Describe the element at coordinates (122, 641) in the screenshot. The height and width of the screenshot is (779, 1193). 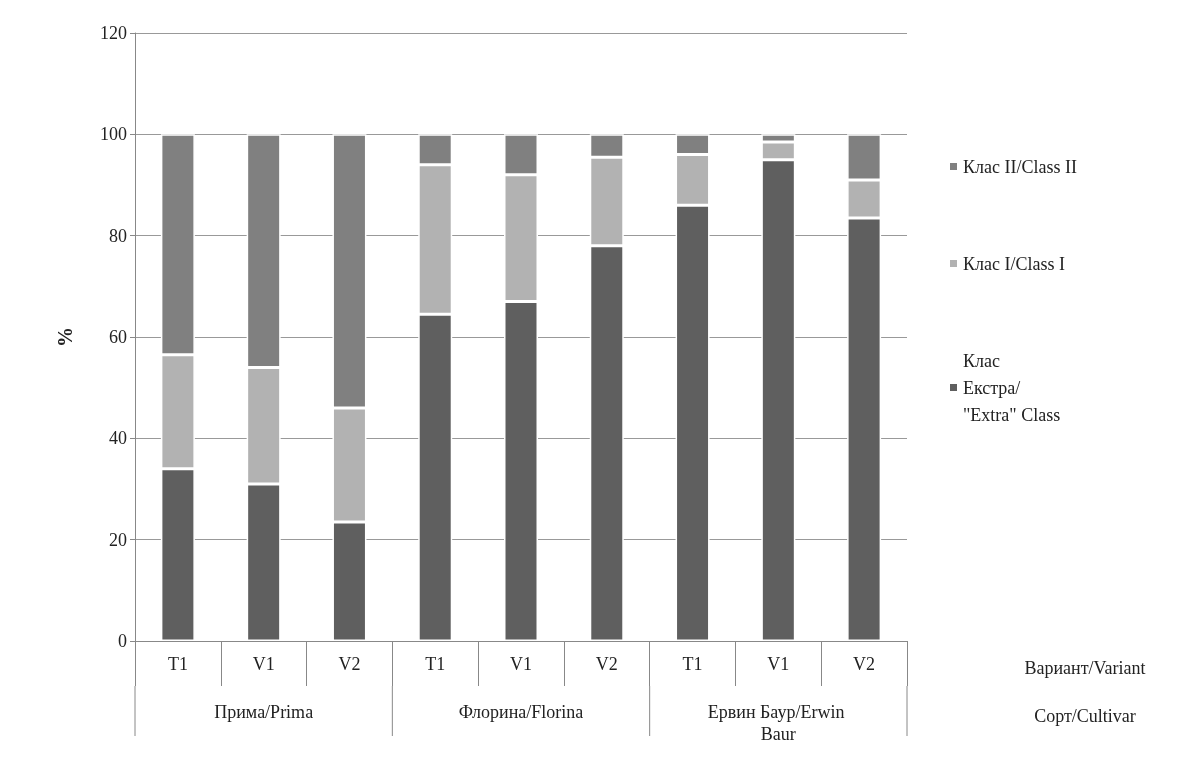
I see `y-tick-label: 0` at that location.